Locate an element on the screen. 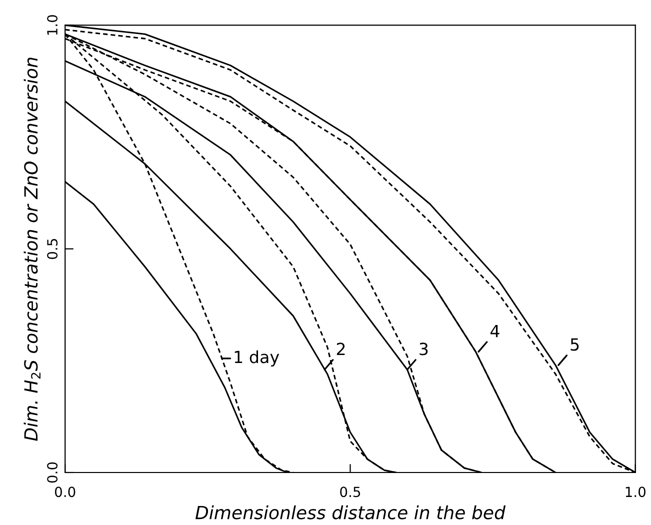  x-tick-label: 0.0 is located at coordinates (65, 492).